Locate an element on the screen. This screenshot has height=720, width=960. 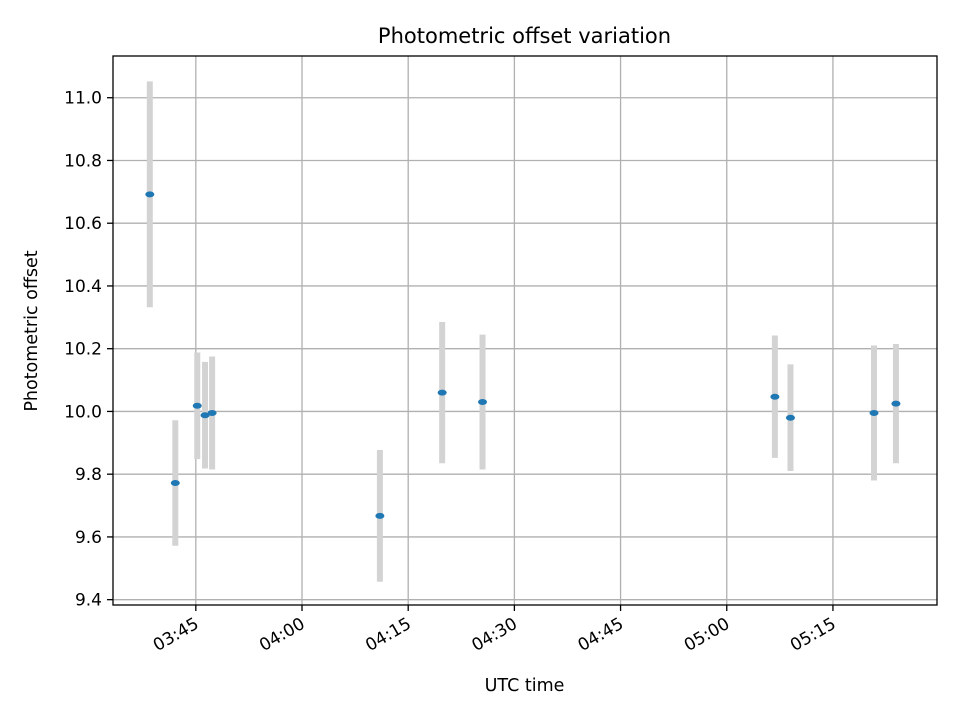
y-tick-label: 10.8 is located at coordinates (83, 161).